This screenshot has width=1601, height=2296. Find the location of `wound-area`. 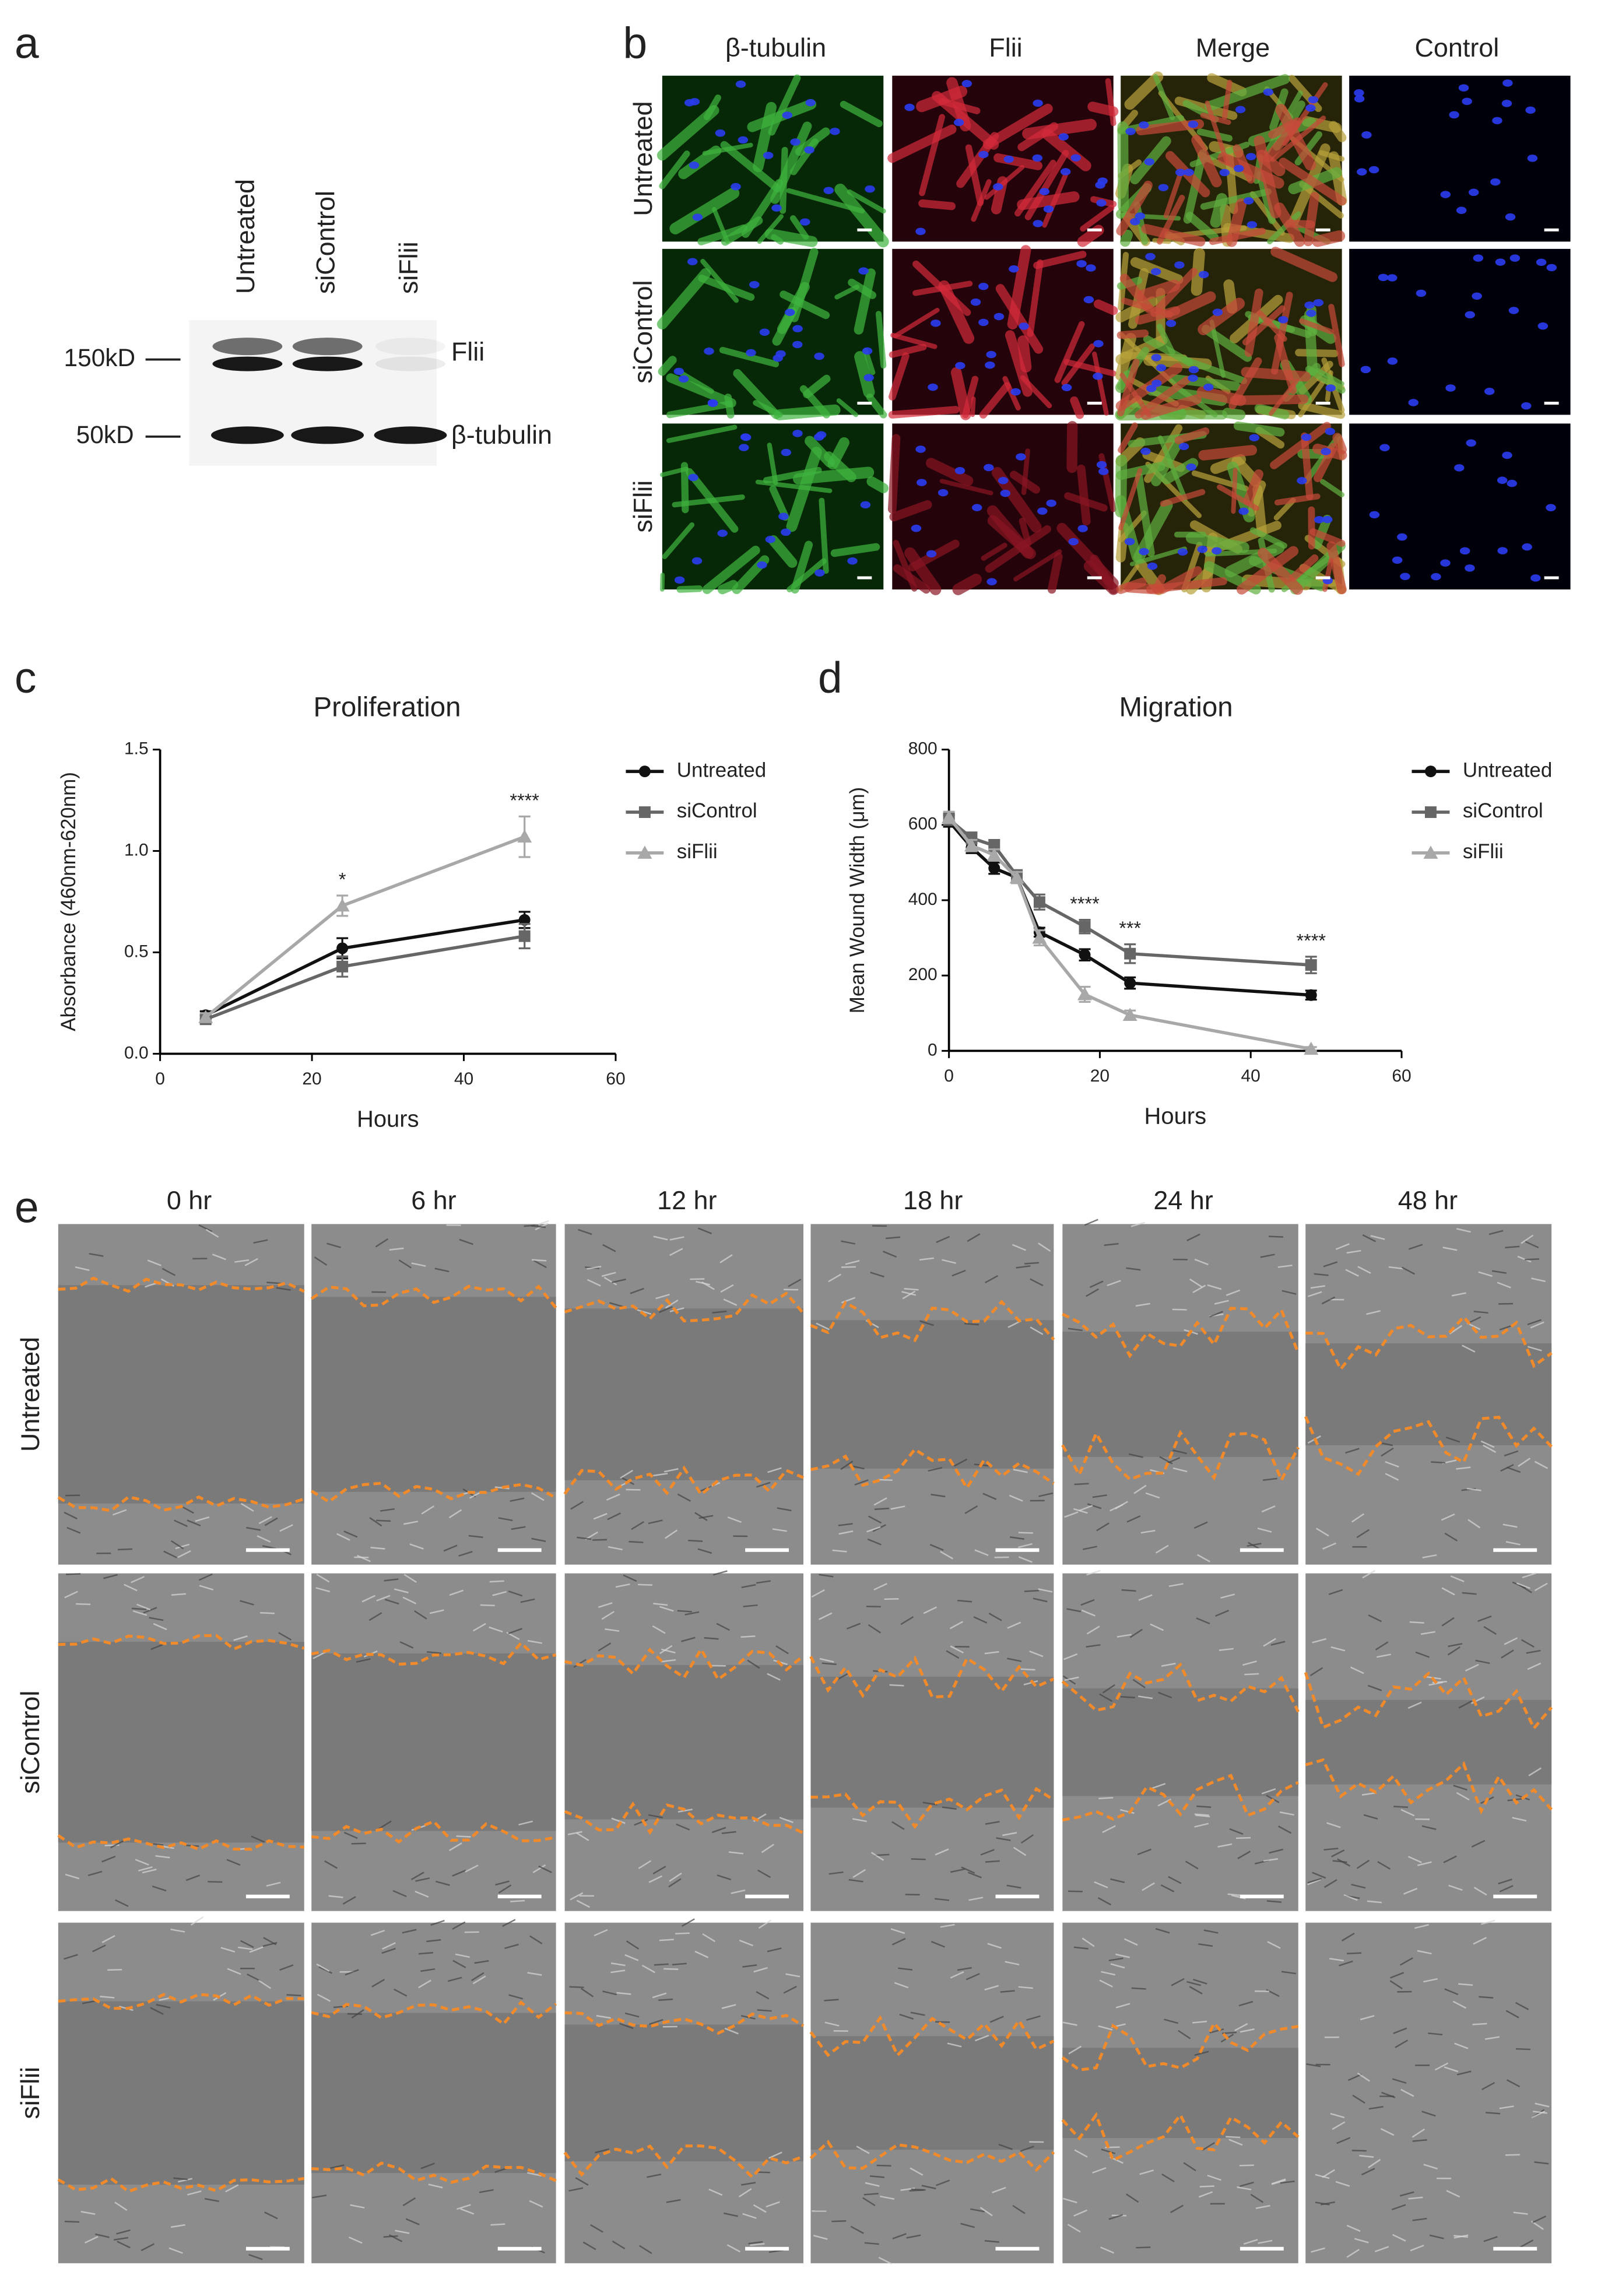

wound-area is located at coordinates (932, 2093).